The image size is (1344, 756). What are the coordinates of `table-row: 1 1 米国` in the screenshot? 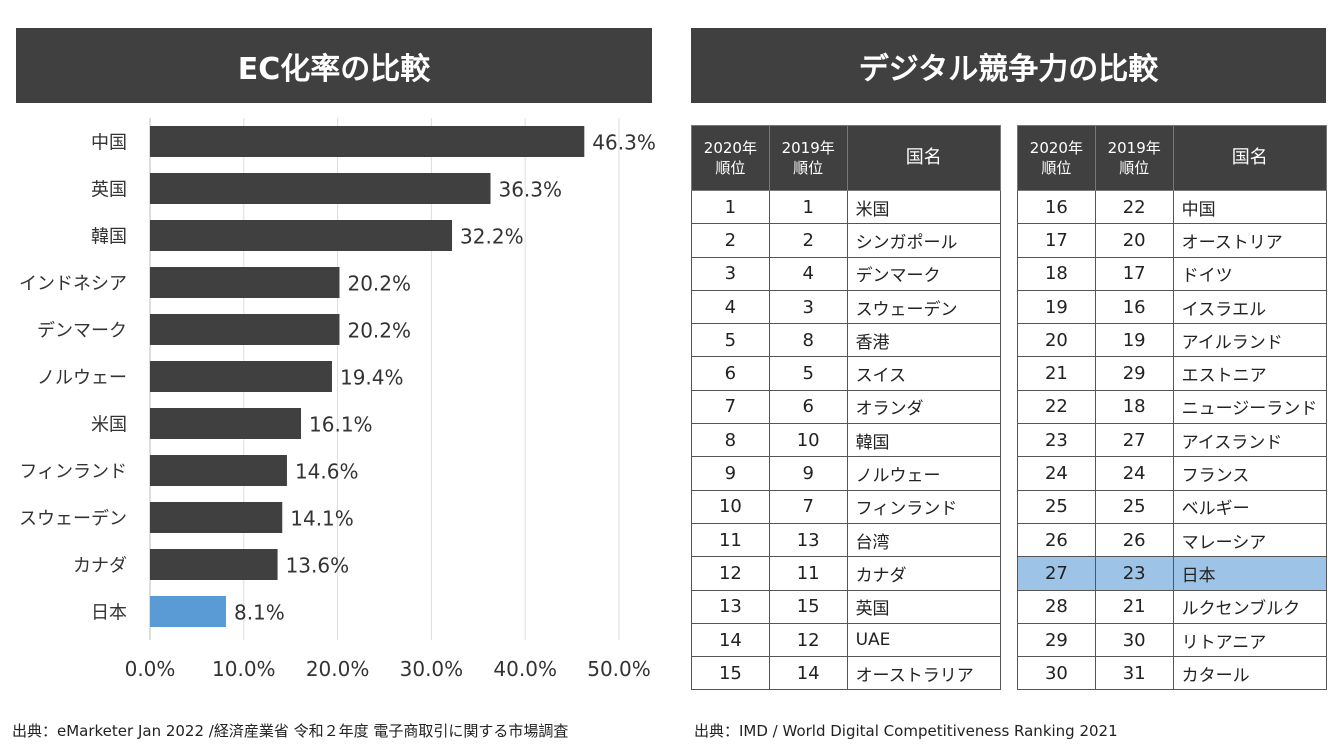 It's located at (846, 207).